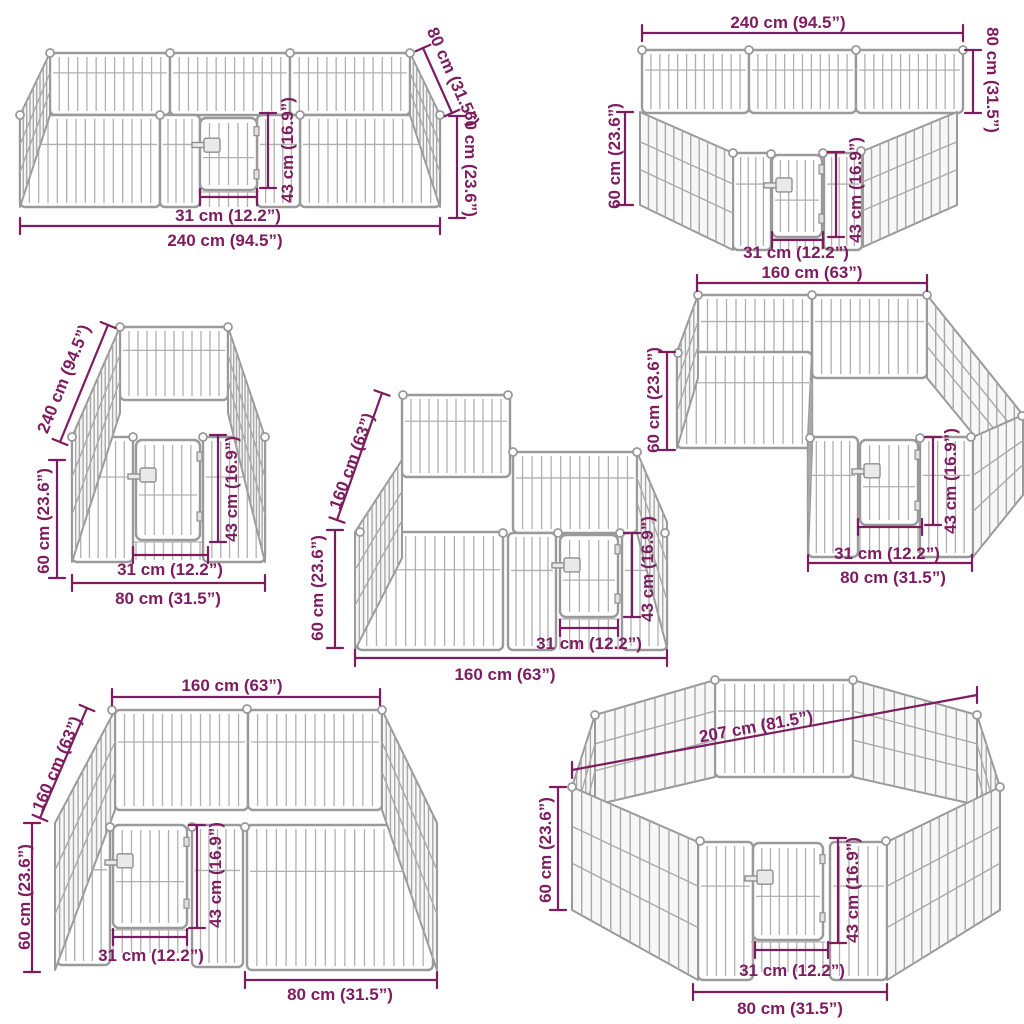 This screenshot has width=1024, height=1024. Describe the element at coordinates (224, 240) in the screenshot. I see `dim-label-rect240-bottom-width: 240 cm (94.5”)` at that location.